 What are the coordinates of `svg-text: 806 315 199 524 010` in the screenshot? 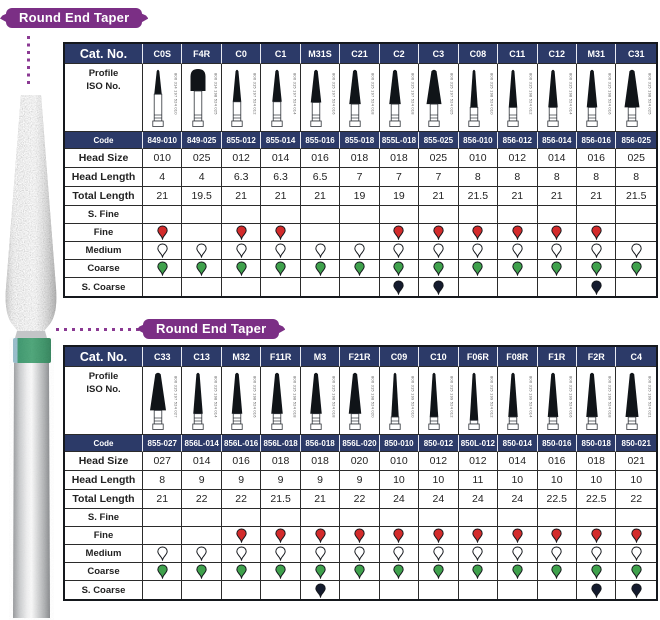 It's located at (412, 397).